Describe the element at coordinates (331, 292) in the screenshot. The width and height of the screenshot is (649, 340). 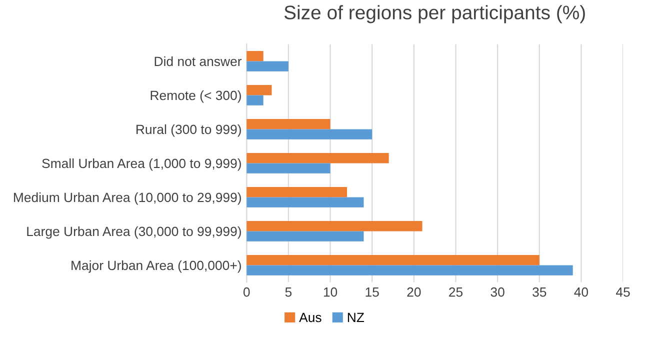
I see `x-tick-label: 10` at that location.